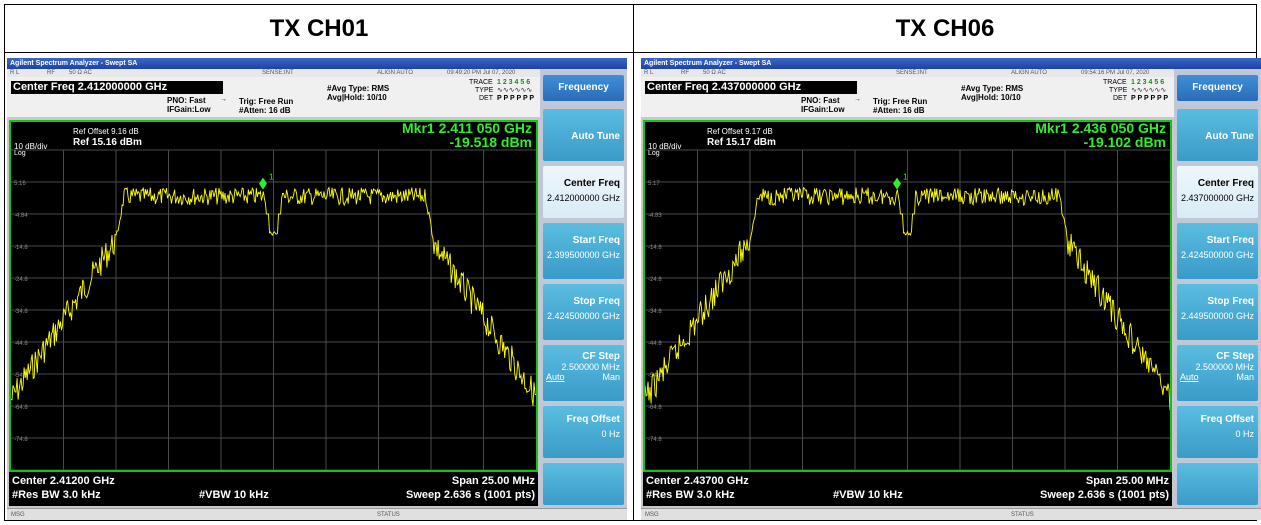 The image size is (1261, 525). Describe the element at coordinates (655, 216) in the screenshot. I see `y-axis-label: -4.83` at that location.